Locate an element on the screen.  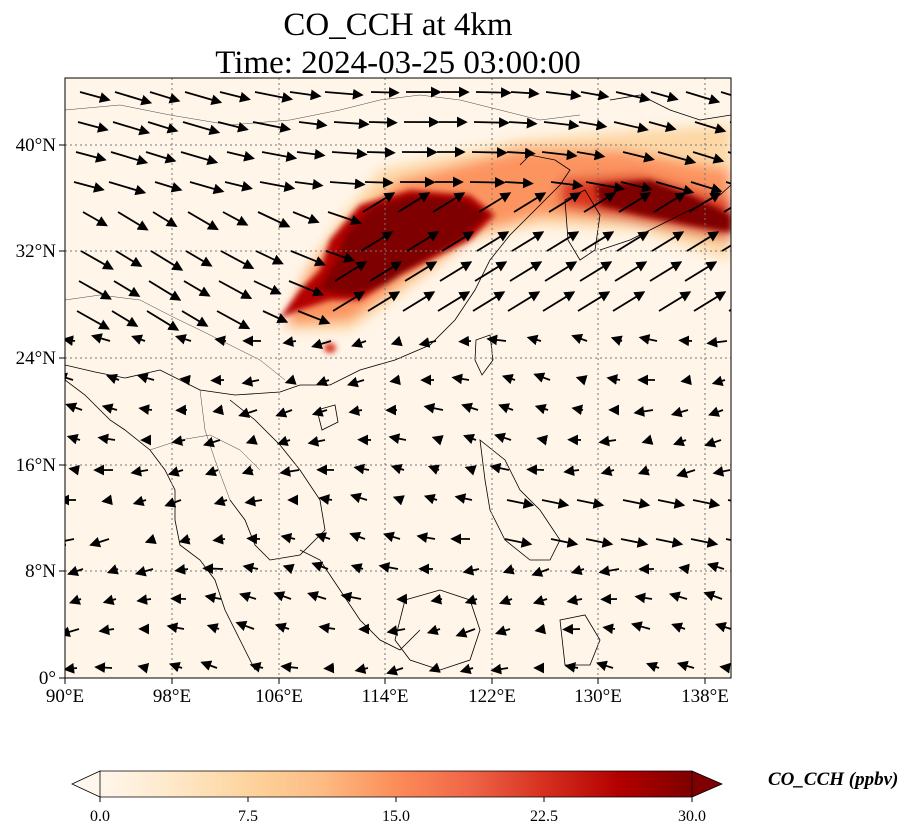
lat-tick-label: 24°N is located at coordinates (36, 358).